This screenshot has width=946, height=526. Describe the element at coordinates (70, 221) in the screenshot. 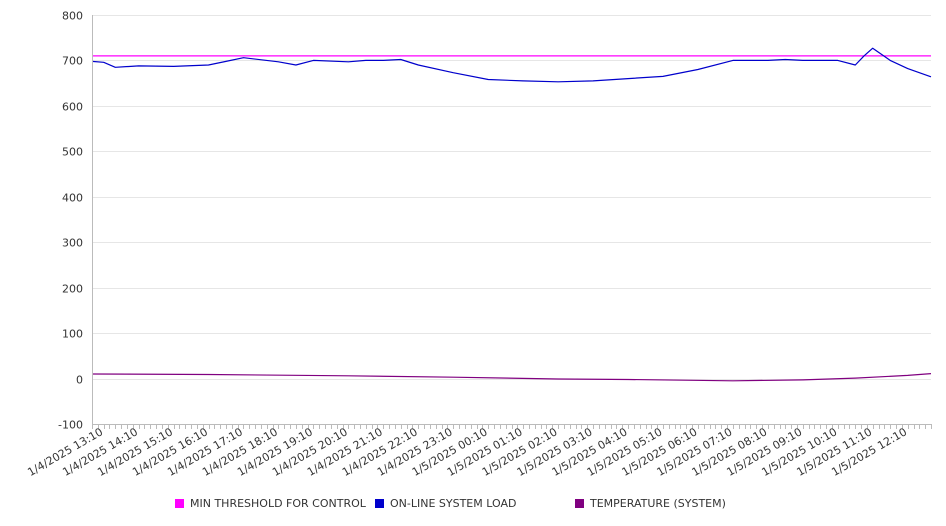

I see `y-axis-ticks: 800 700 600 500 400 300 200 100 0 -100` at that location.